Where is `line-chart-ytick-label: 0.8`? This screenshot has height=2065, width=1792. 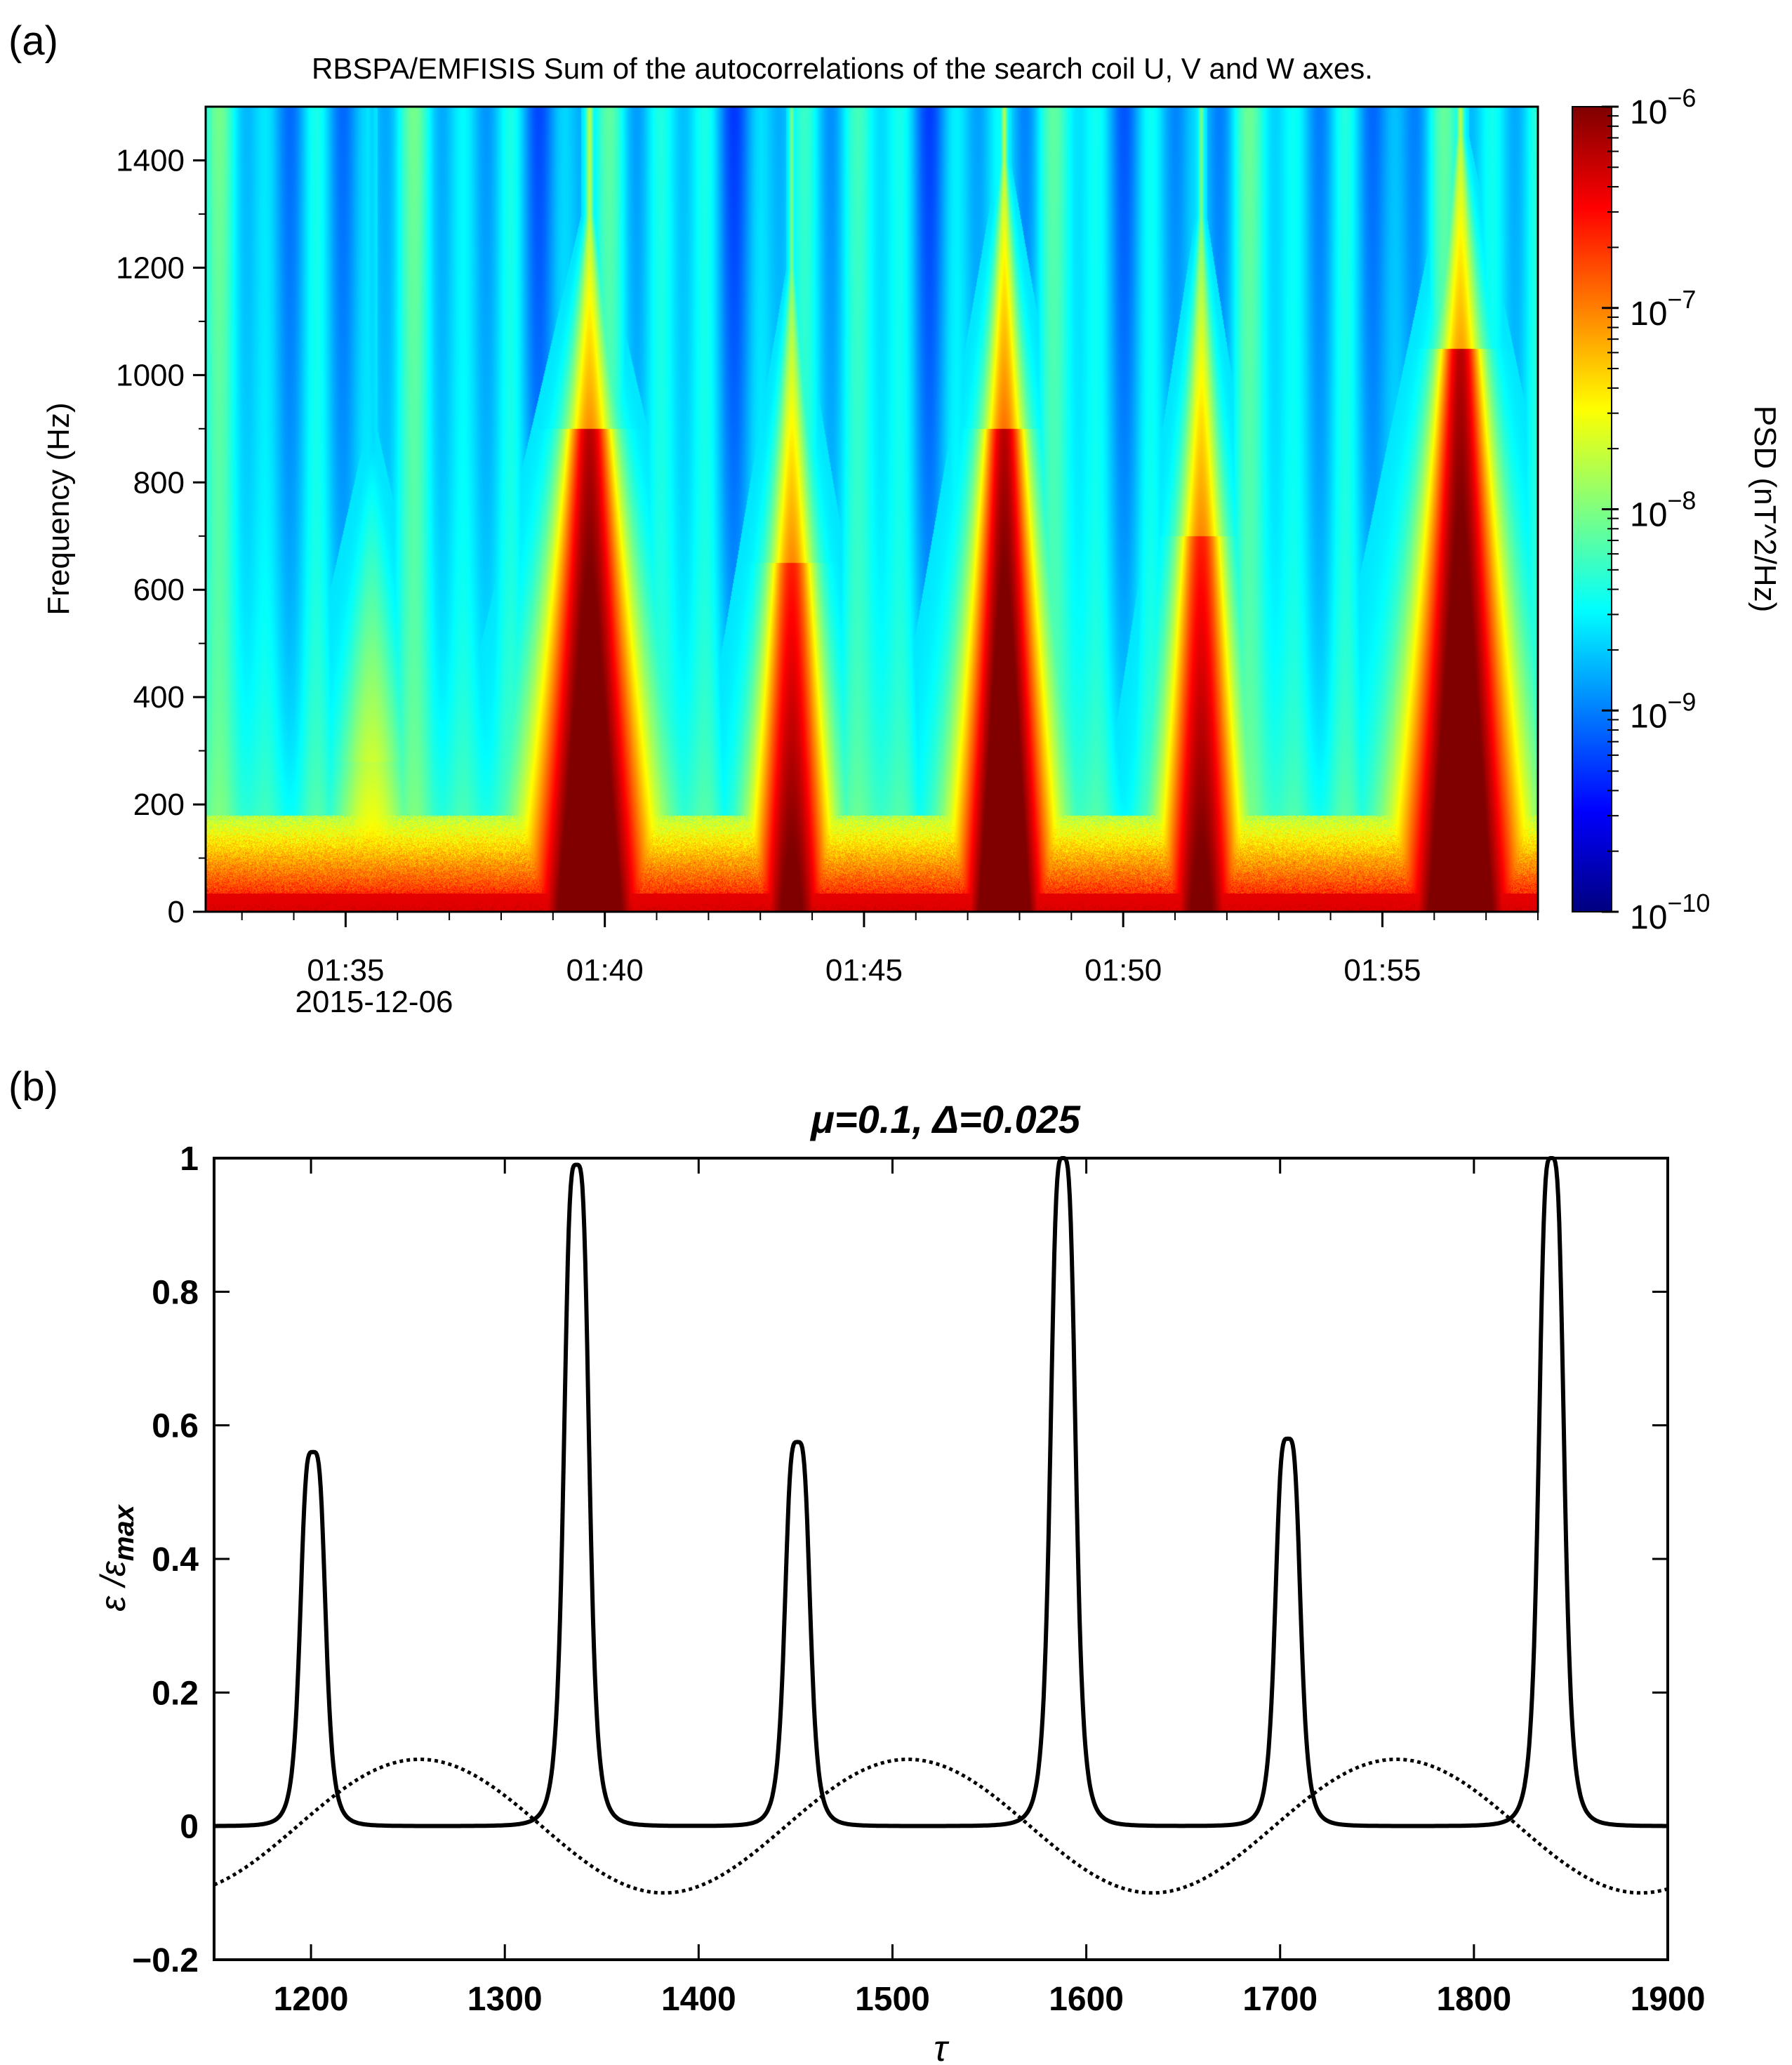
line-chart-ytick-label: 0.8 is located at coordinates (175, 1292).